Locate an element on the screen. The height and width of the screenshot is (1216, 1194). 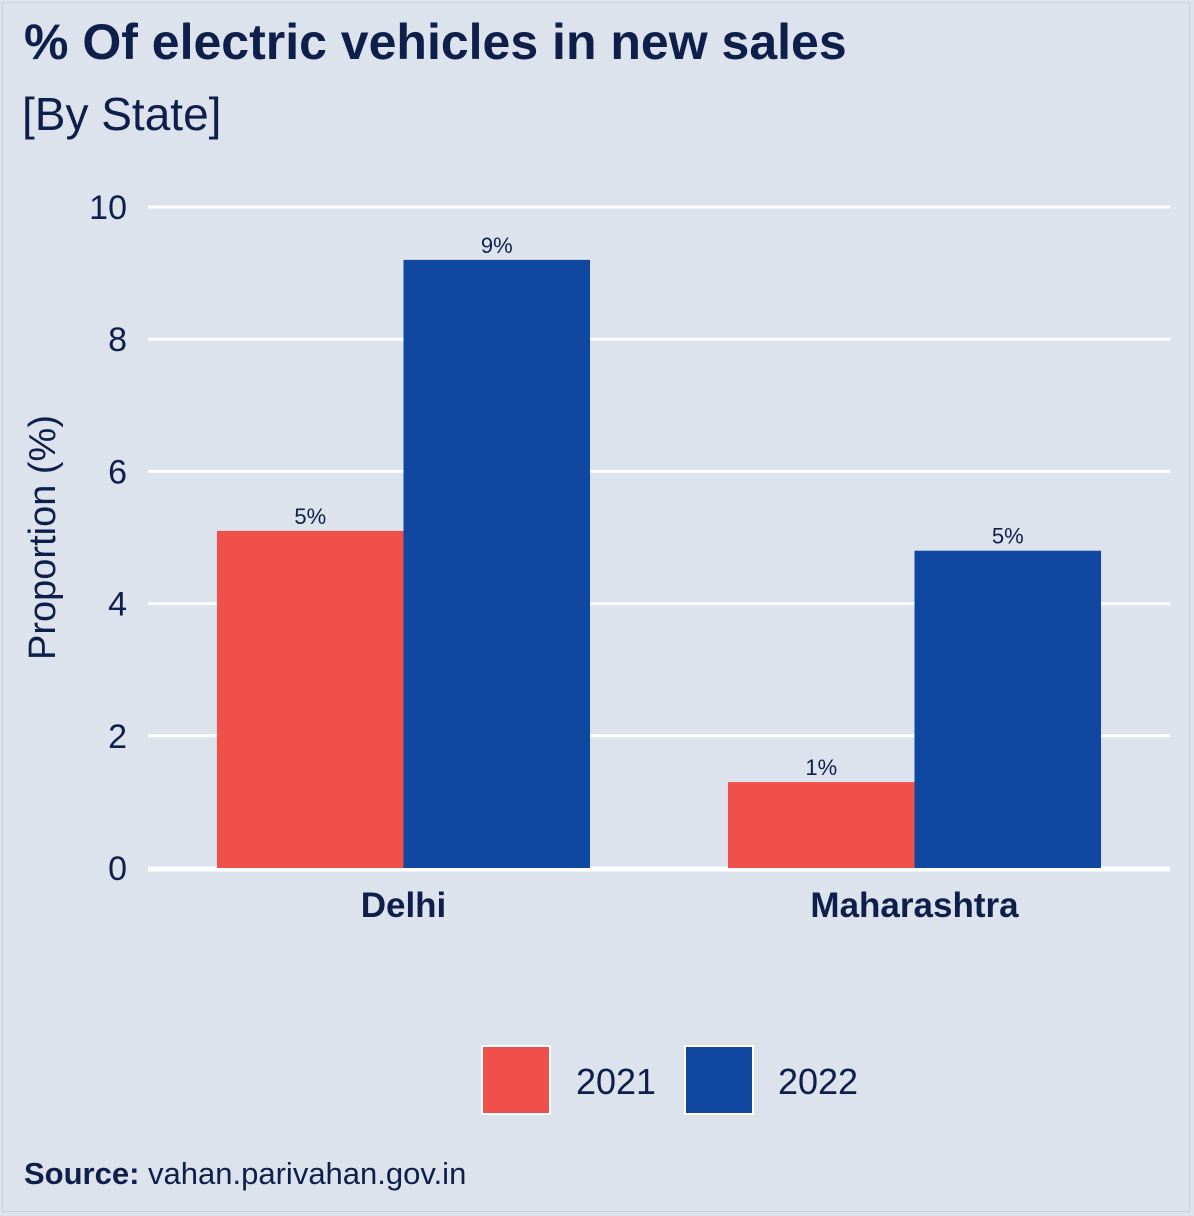
source-note: Source: vahan.parivahan.gov.in is located at coordinates (245, 1174).